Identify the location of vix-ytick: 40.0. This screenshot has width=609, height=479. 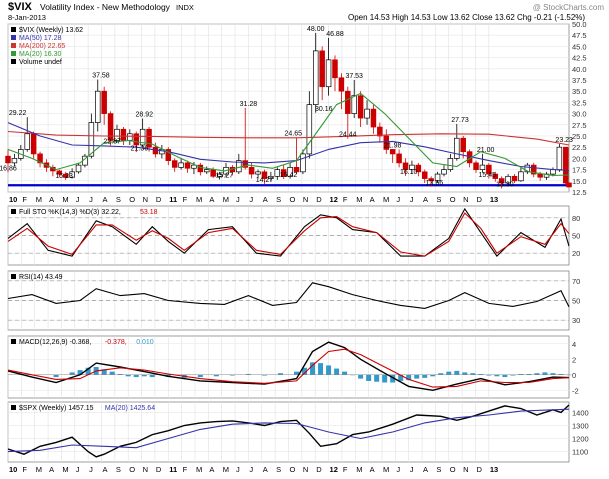
(579, 69).